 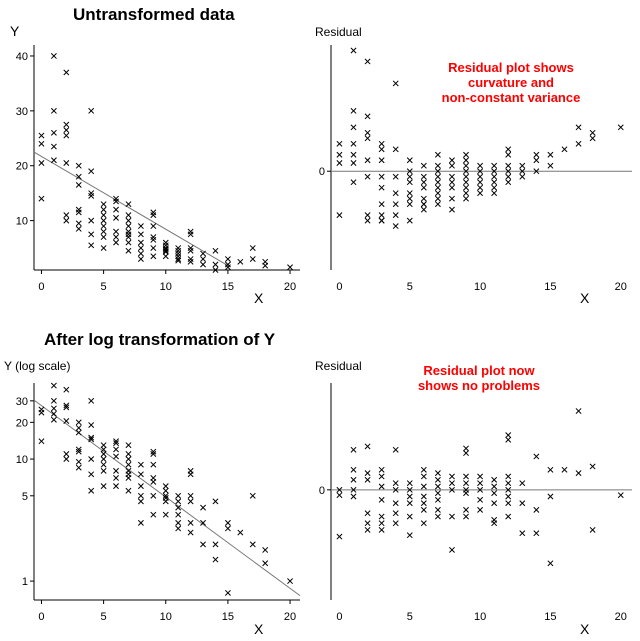 I want to click on x-tick-label: 15, so click(x=228, y=617).